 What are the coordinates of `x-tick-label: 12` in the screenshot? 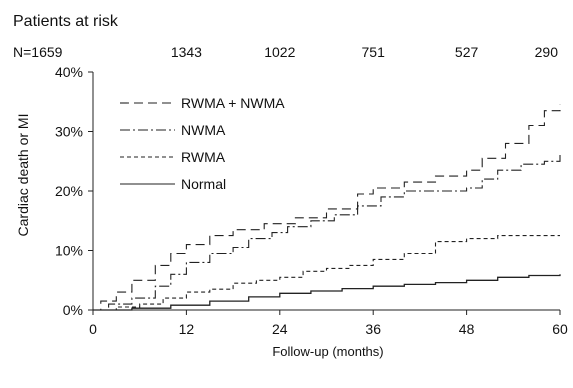 It's located at (187, 329).